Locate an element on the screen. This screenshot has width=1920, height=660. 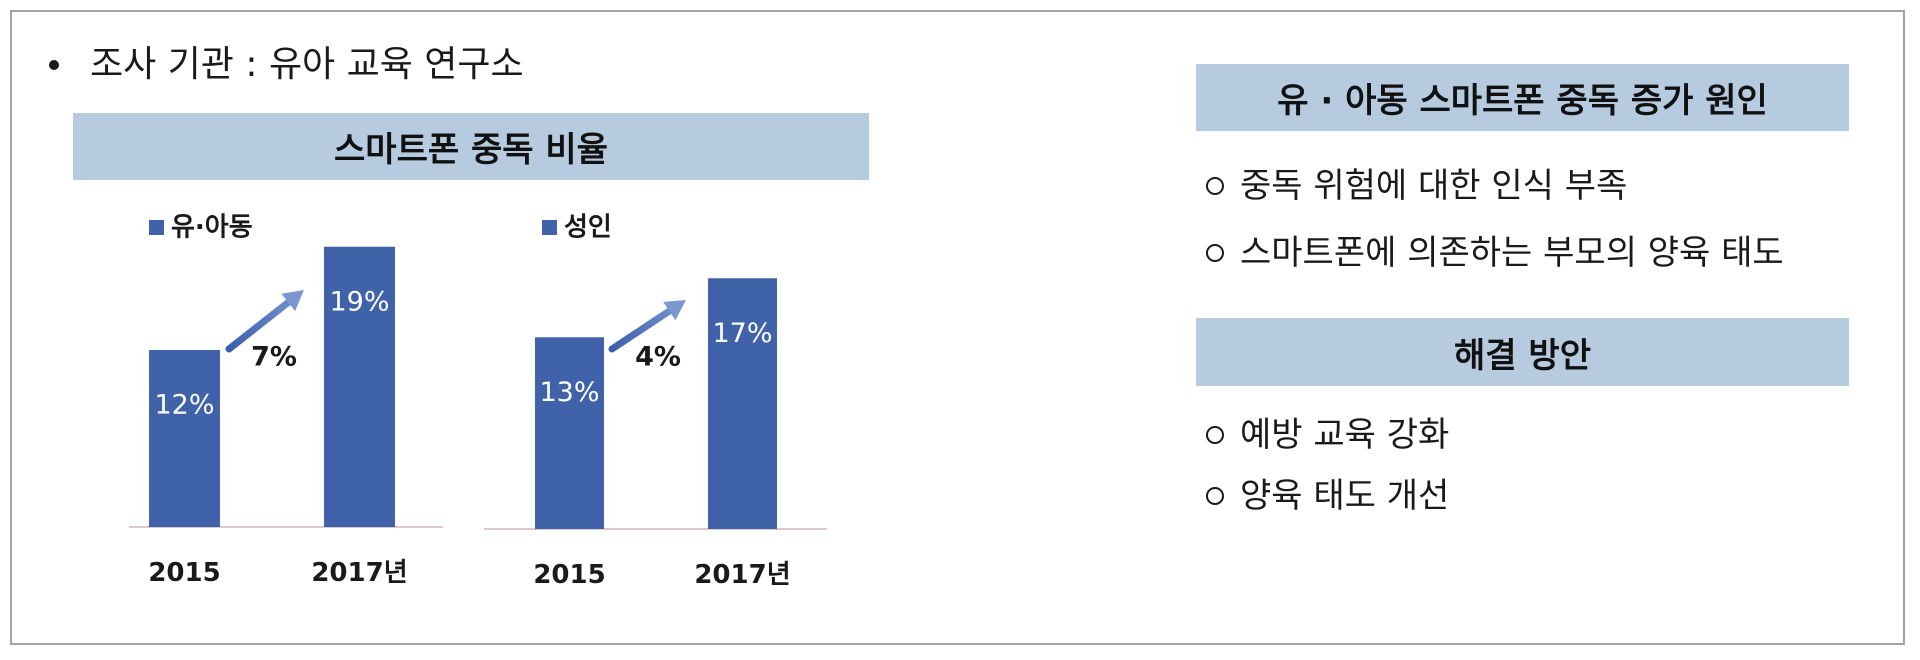
list-item: 중독 위험에 대한 인식 부족 is located at coordinates (1416, 186).